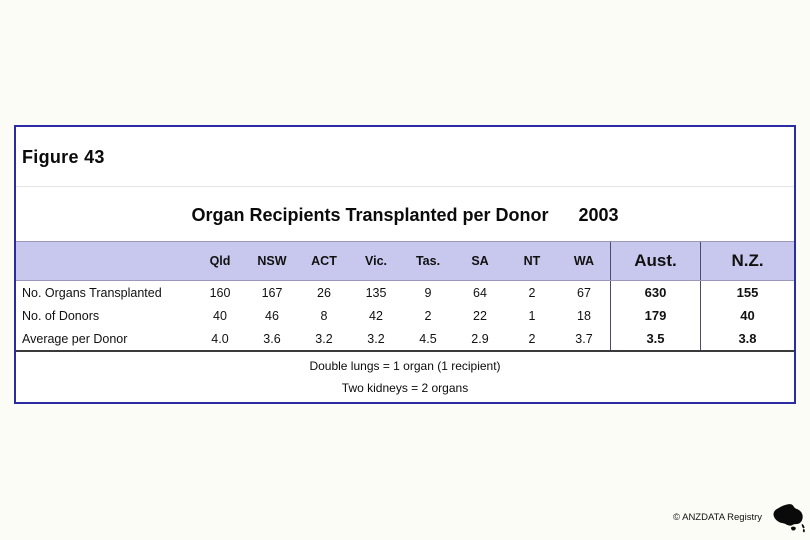 The image size is (810, 540). Describe the element at coordinates (584, 261) in the screenshot. I see `column-header-wa: WA` at that location.